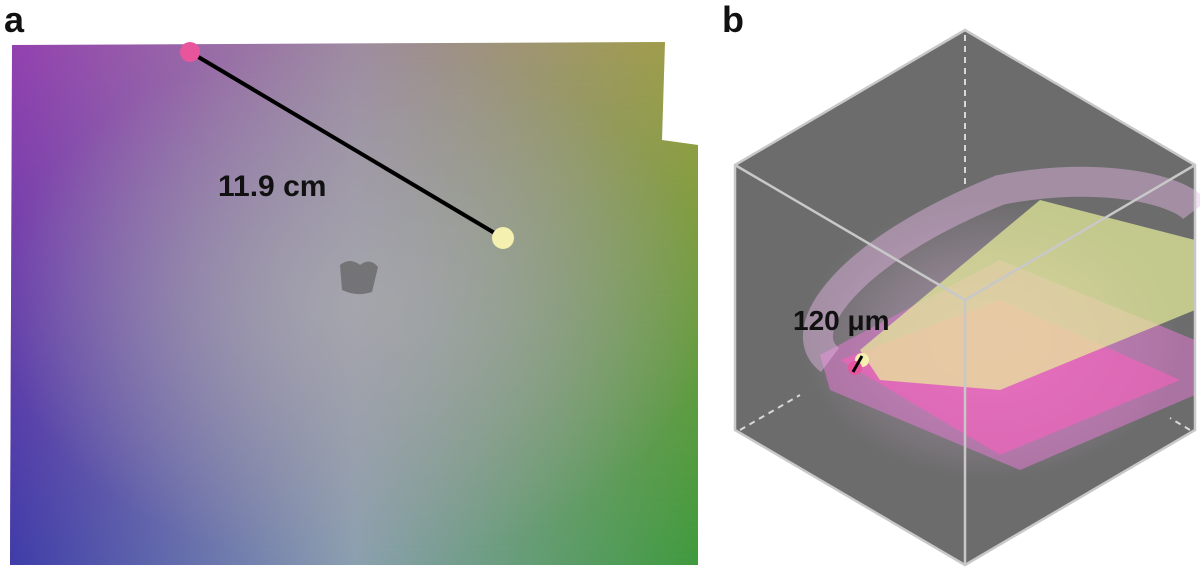  I want to click on measure-label: 120 μm, so click(841, 320).